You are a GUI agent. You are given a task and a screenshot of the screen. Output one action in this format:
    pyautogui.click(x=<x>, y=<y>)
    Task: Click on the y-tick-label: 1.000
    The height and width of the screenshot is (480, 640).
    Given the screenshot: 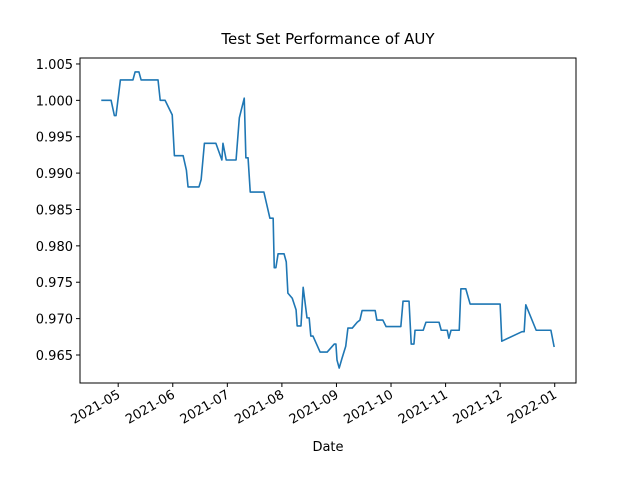 What is the action you would take?
    pyautogui.click(x=54, y=101)
    